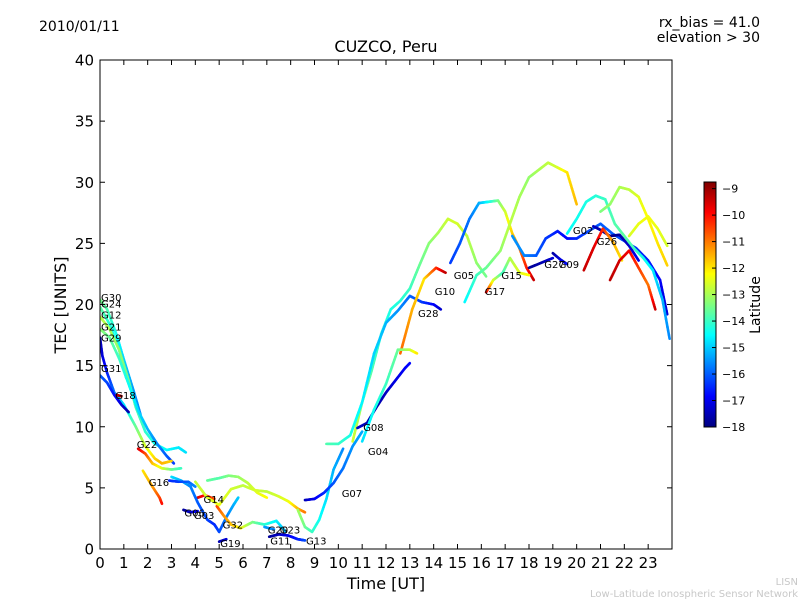 The width and height of the screenshot is (800, 600). Describe the element at coordinates (428, 314) in the screenshot. I see `series-label-g28: G28` at that location.